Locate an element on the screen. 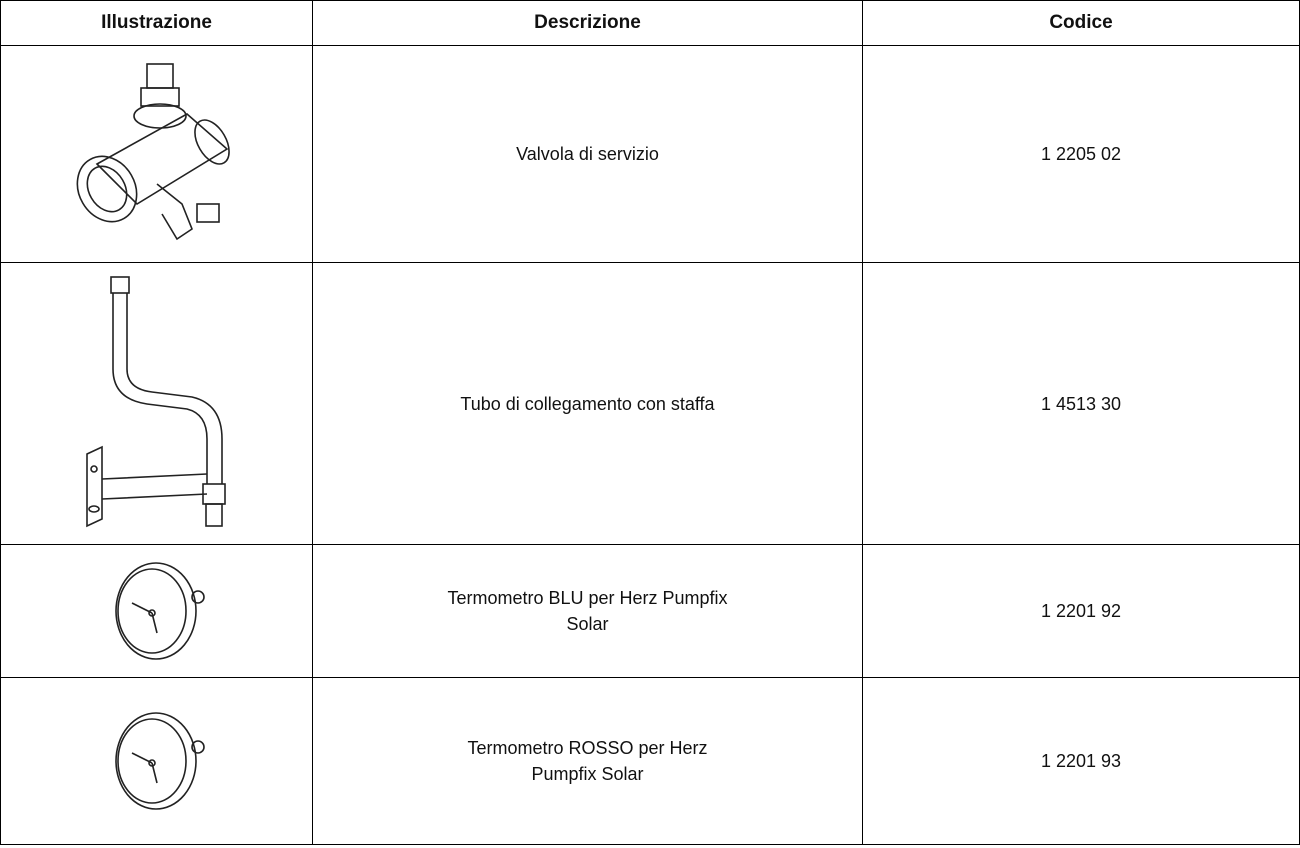 This screenshot has height=848, width=1300. description-text: Termometro ROSSO per Herz Pumpfix Solar is located at coordinates (587, 761).